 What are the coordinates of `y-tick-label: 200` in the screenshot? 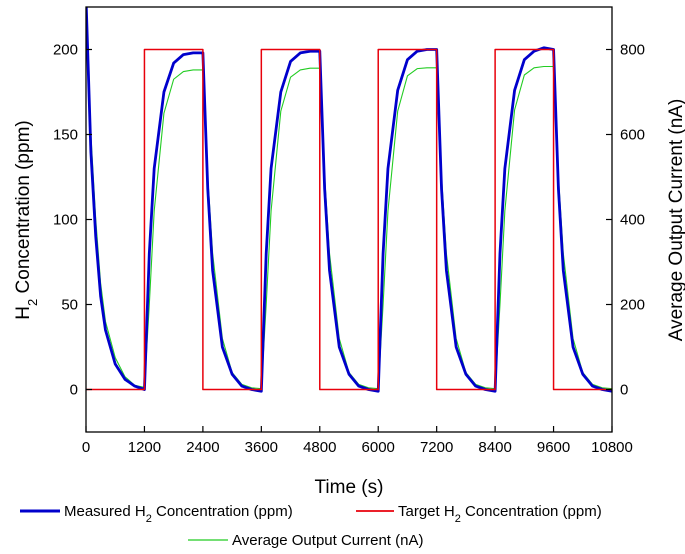 It's located at (65, 50).